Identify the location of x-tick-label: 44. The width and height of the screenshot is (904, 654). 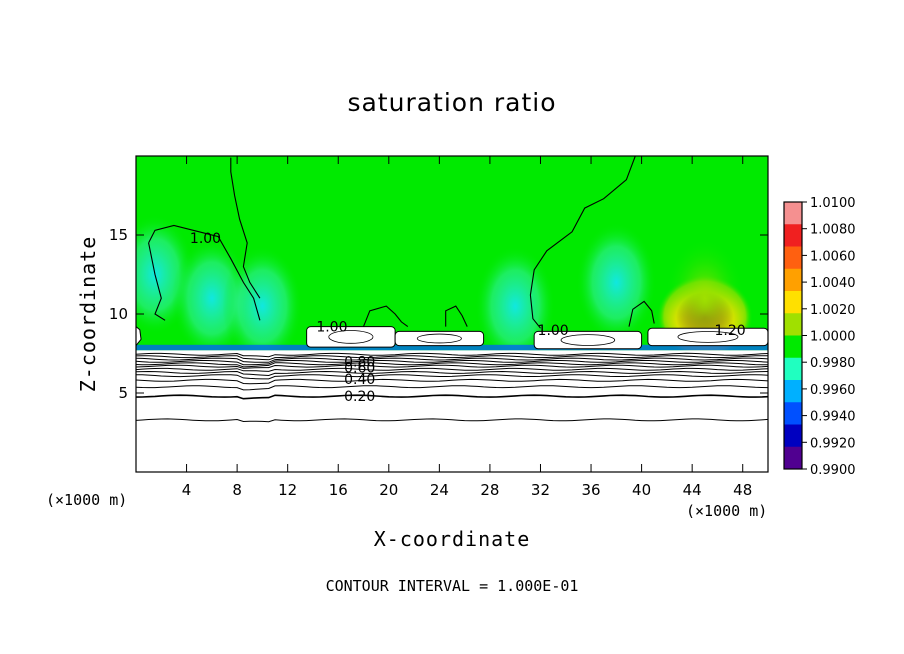
(692, 490).